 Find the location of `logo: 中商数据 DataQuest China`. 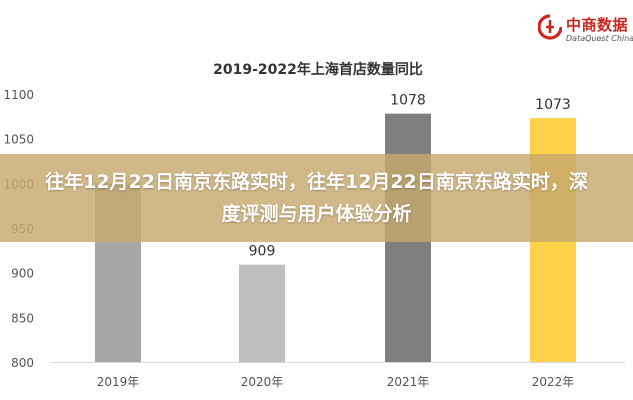

logo: 中商数据 DataQuest China is located at coordinates (585, 30).